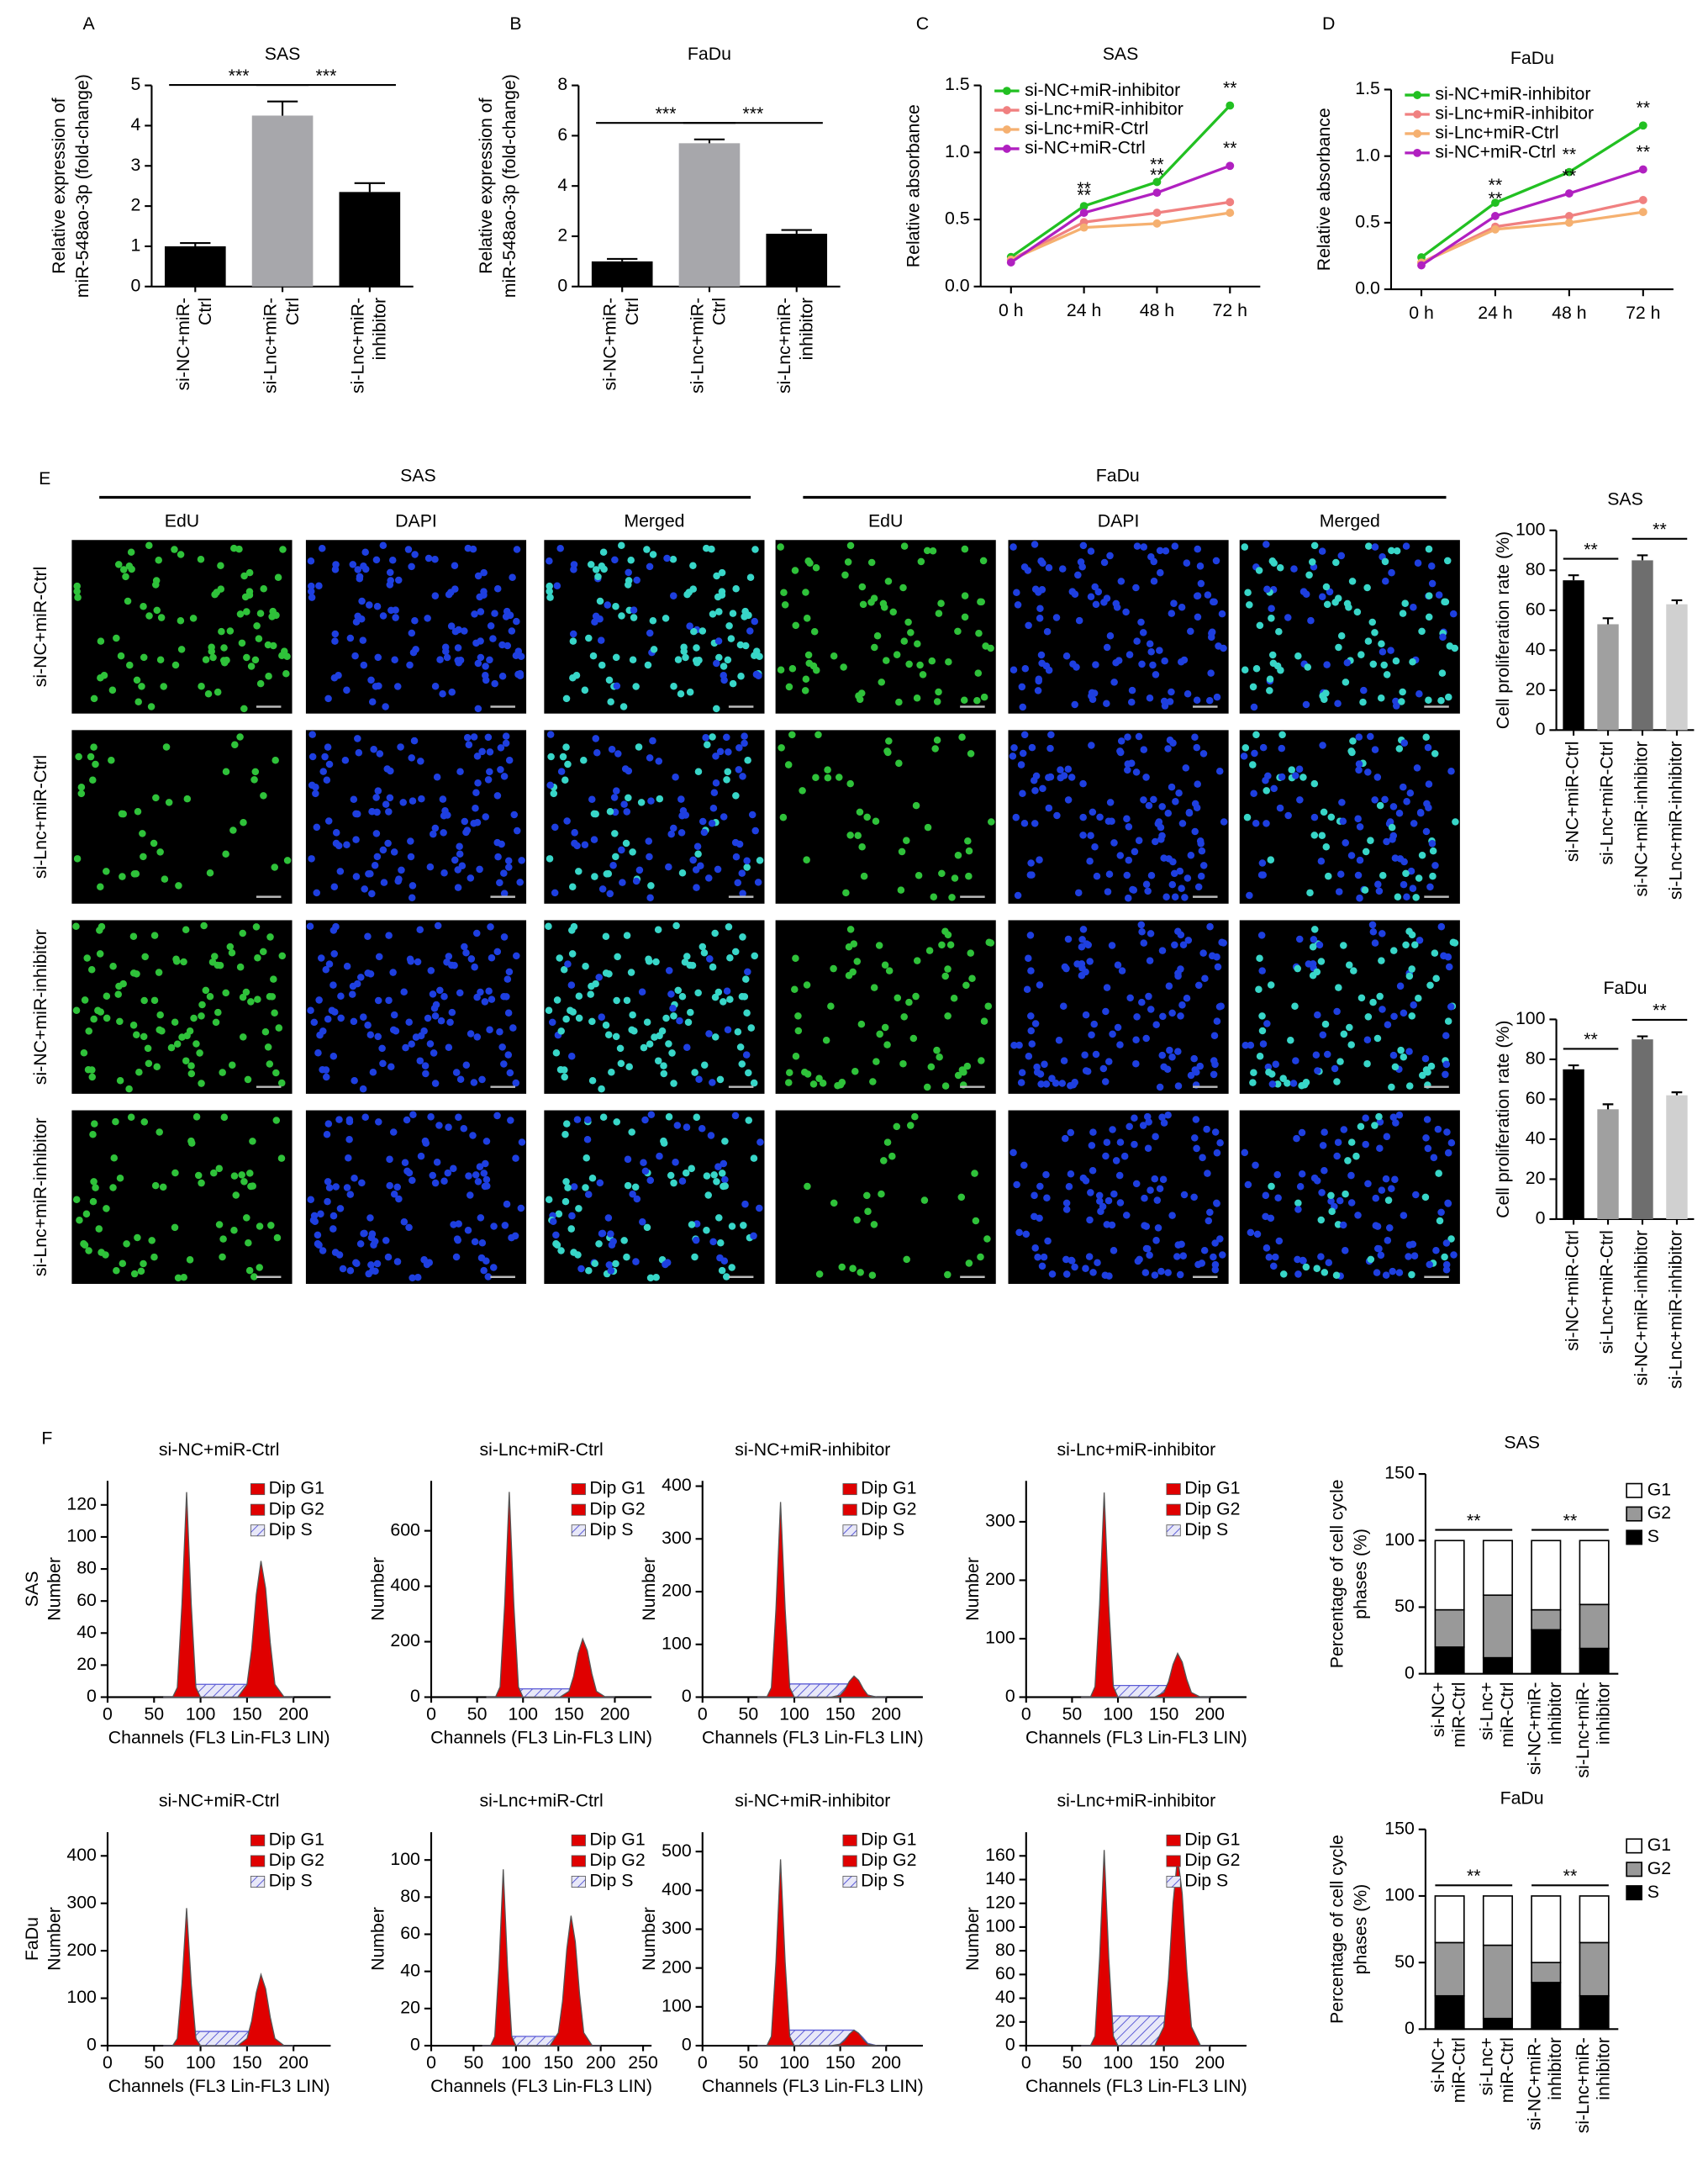 The height and width of the screenshot is (2160, 1708). Describe the element at coordinates (1486, 1711) in the screenshot. I see `x-tick-label: si-Lnc+` at that location.